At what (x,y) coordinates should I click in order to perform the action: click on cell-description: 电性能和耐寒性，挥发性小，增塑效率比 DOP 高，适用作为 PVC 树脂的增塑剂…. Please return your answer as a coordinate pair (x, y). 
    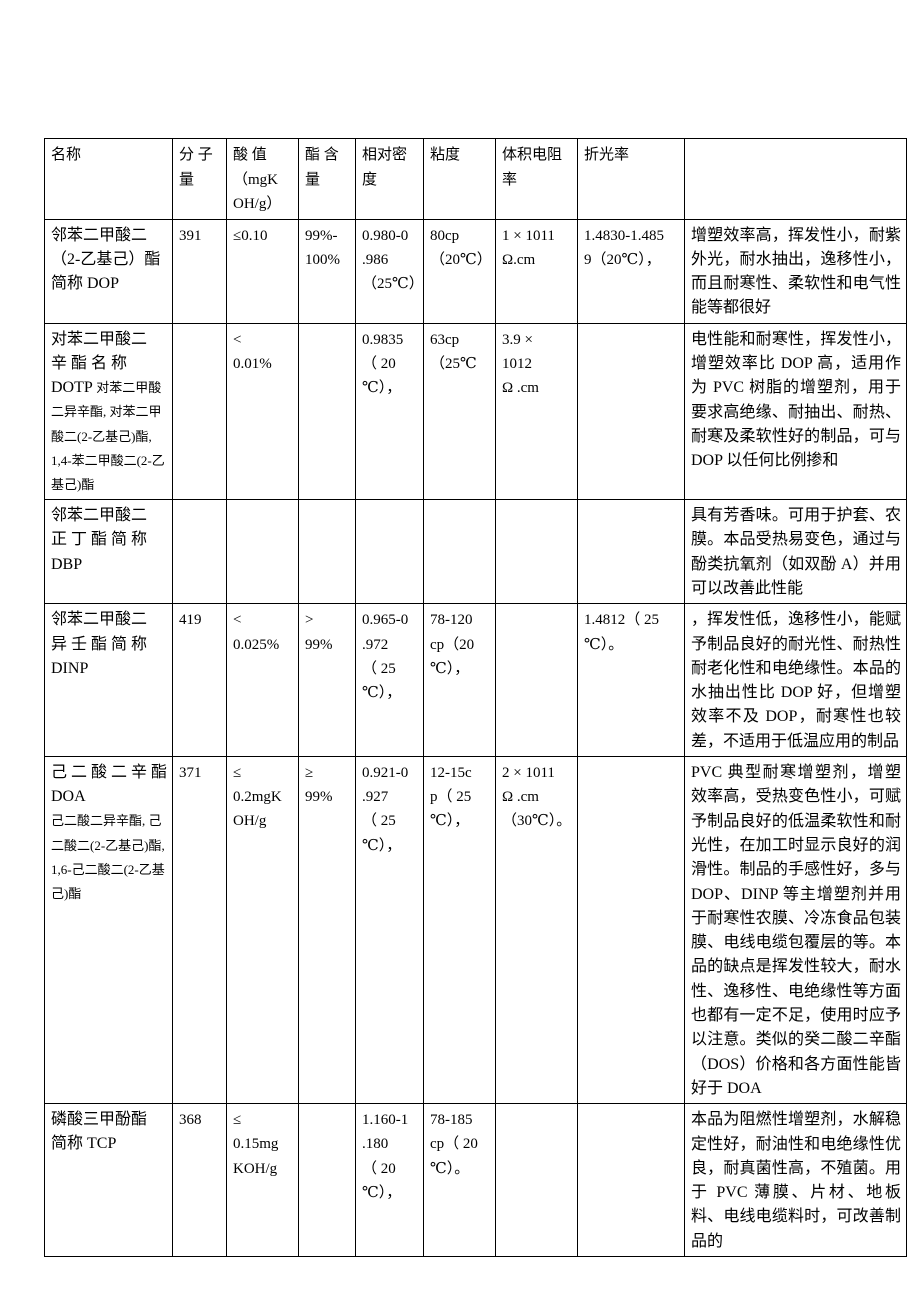
    Looking at the image, I should click on (795, 411).